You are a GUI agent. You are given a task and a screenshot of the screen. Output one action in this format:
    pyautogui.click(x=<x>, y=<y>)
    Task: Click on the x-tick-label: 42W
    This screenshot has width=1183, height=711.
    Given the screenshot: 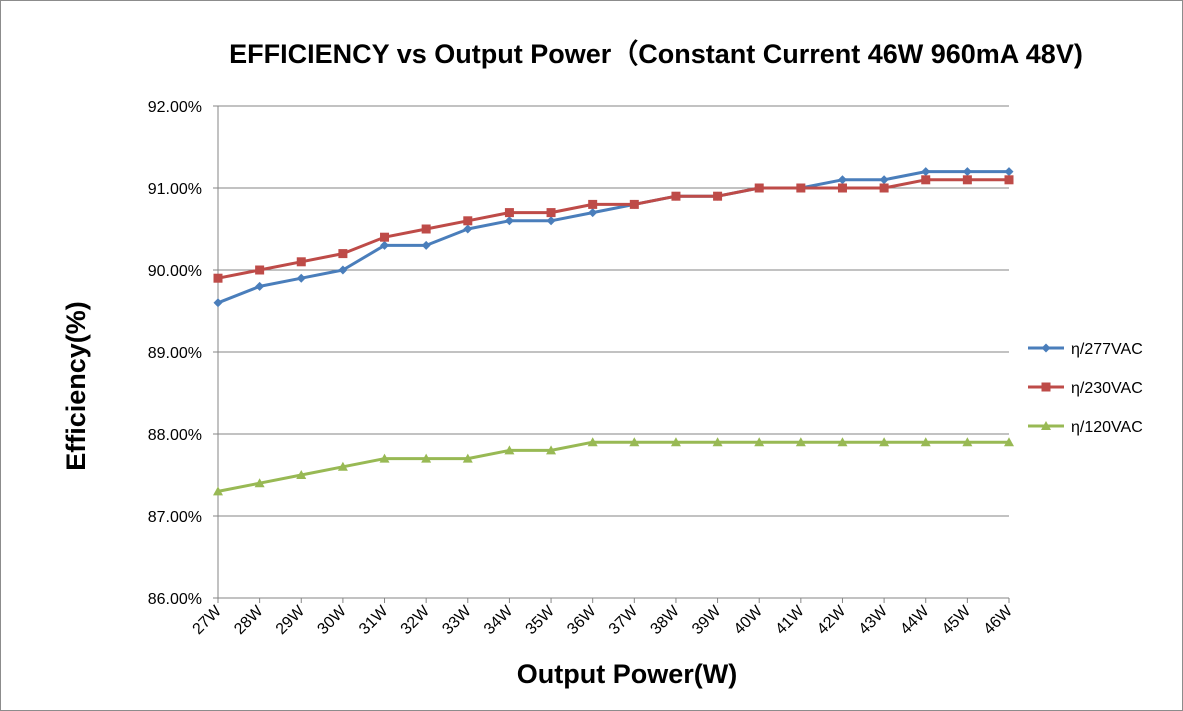 What is the action you would take?
    pyautogui.click(x=832, y=620)
    